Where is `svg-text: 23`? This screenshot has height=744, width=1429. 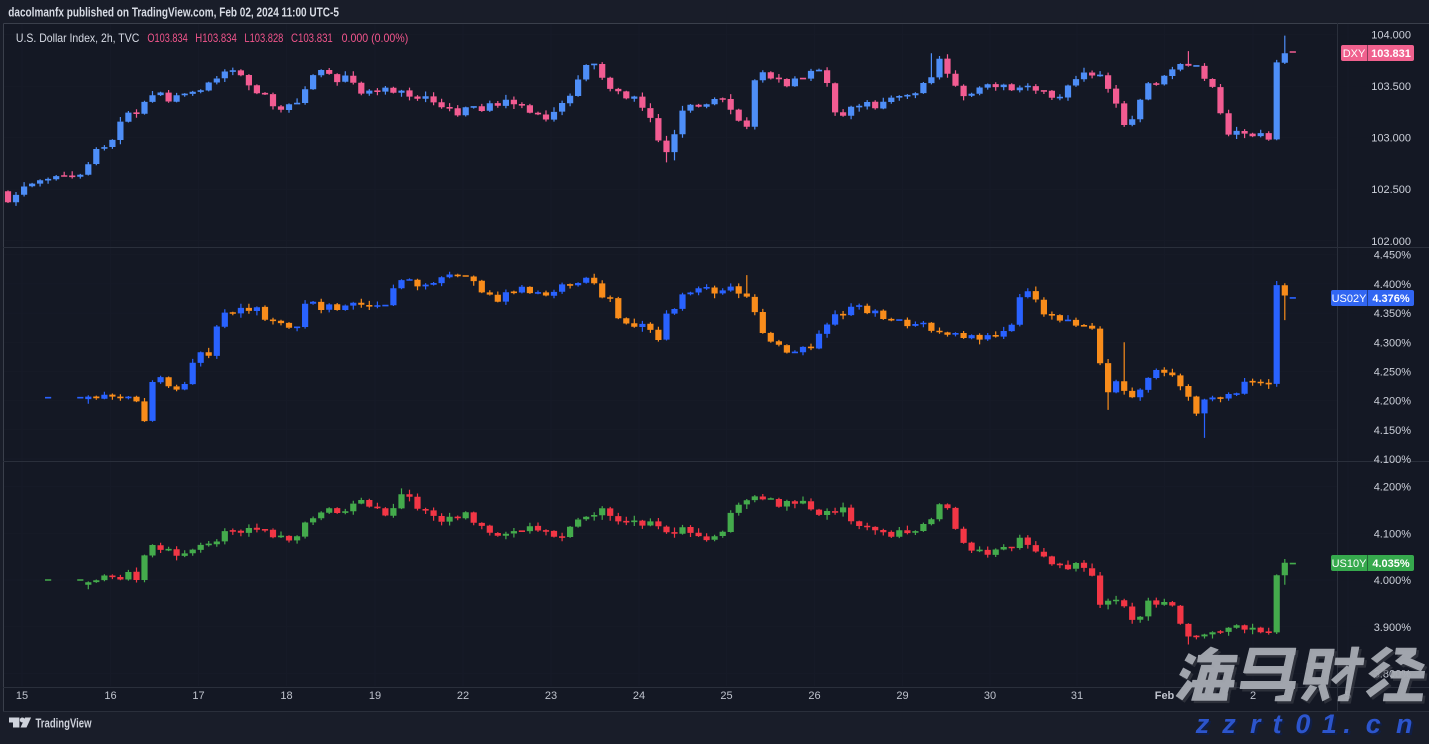
svg-text: 23 is located at coordinates (551, 696).